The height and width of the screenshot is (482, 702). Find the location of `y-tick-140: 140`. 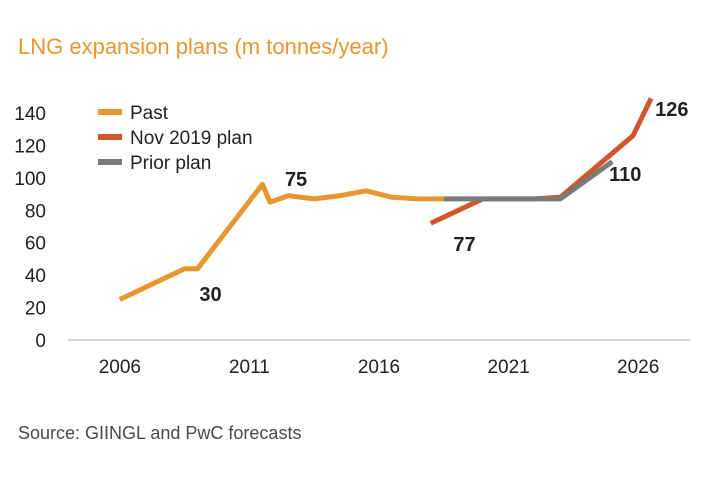

y-tick-140: 140 is located at coordinates (30, 114).